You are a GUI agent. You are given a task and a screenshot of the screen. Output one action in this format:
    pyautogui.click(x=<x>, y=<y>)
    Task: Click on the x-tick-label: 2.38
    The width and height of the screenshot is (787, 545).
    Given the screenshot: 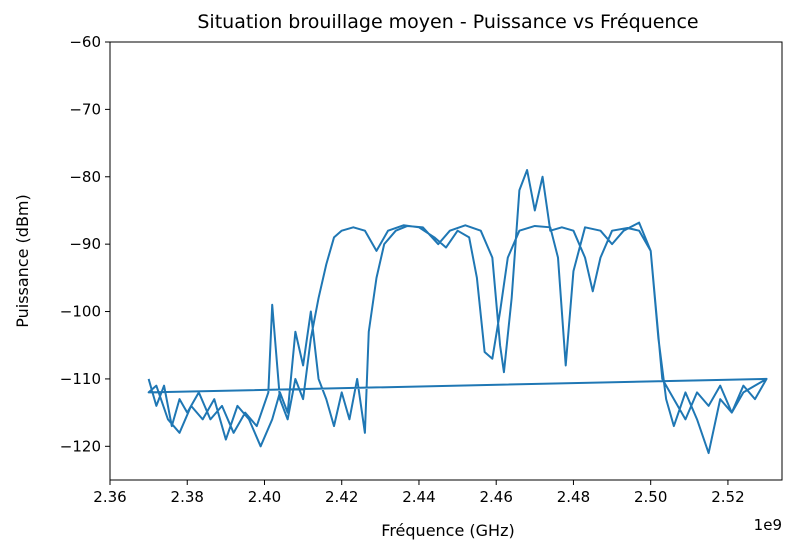 What is the action you would take?
    pyautogui.click(x=187, y=497)
    